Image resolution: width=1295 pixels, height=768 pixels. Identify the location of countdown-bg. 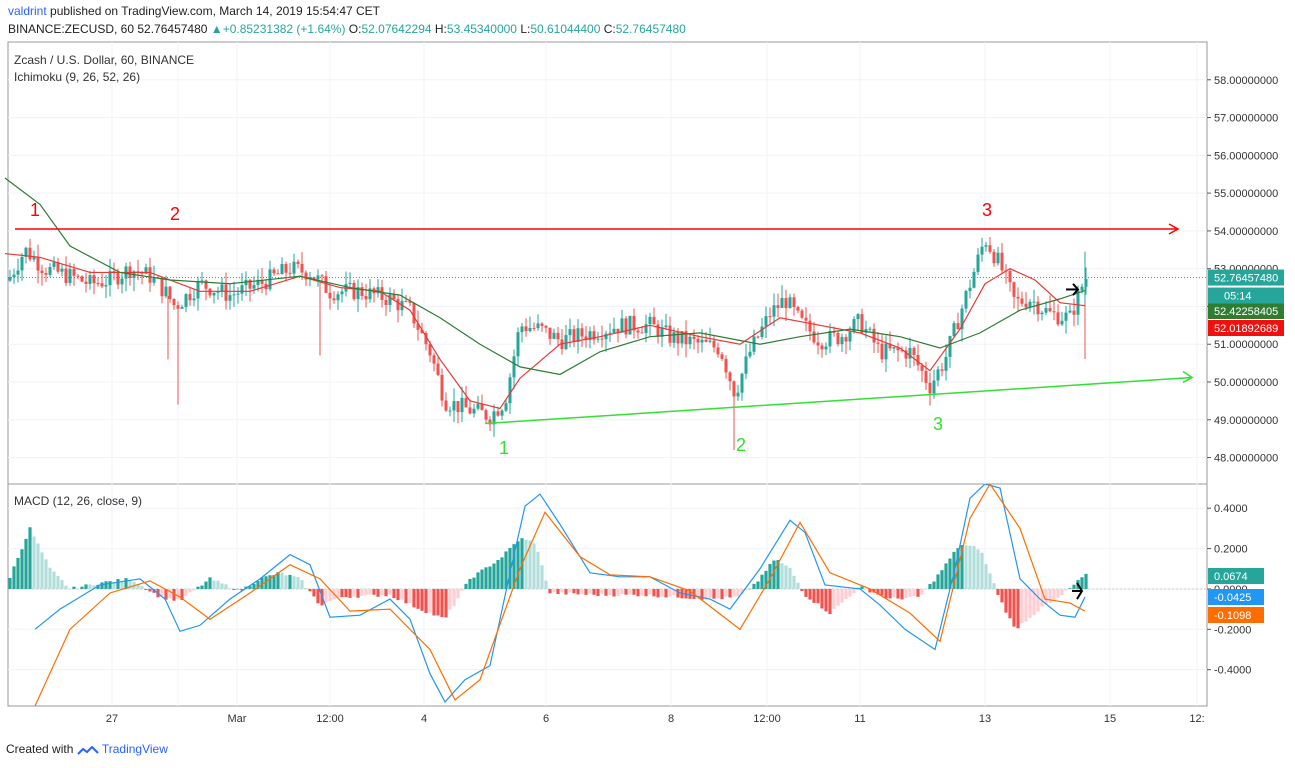
(1246, 295).